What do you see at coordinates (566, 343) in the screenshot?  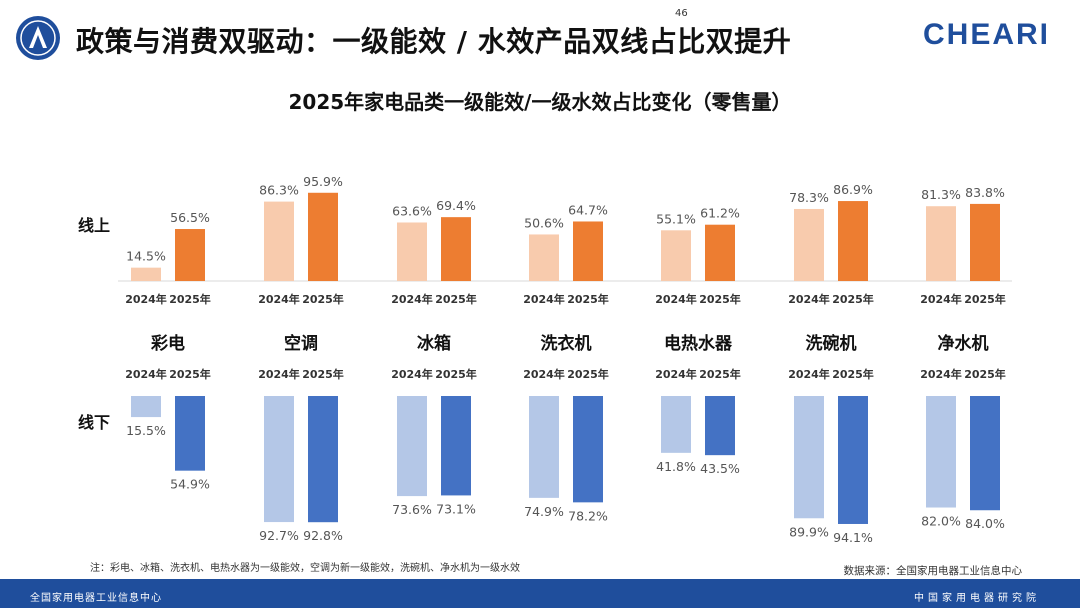 I see `category-label: 洗衣机` at bounding box center [566, 343].